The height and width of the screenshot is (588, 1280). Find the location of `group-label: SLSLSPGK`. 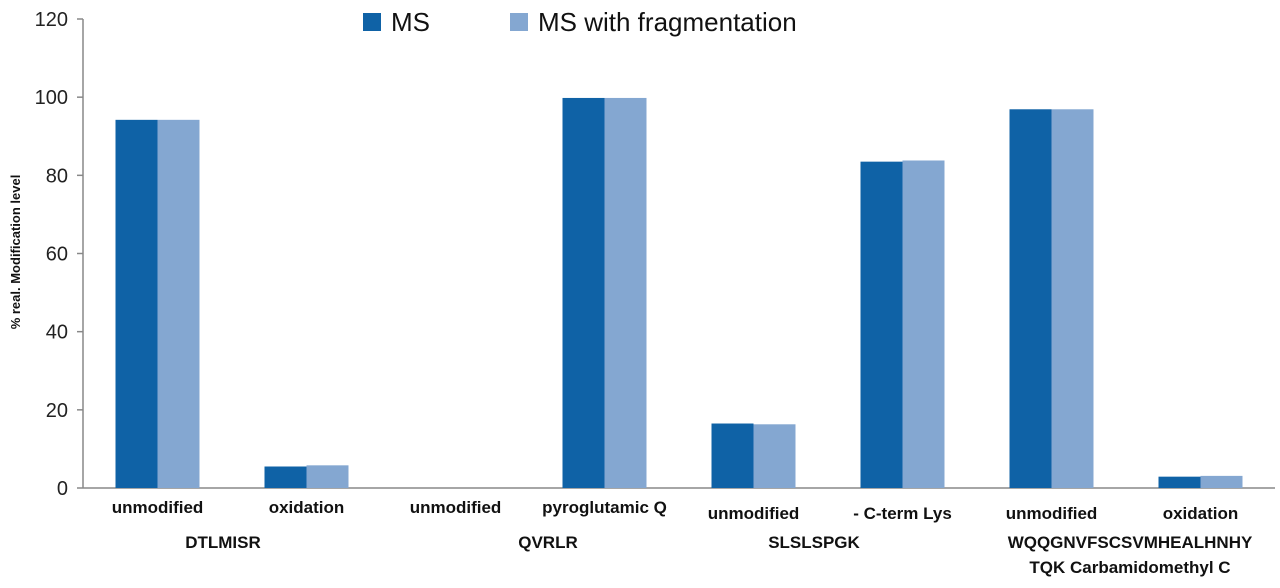

group-label: SLSLSPGK is located at coordinates (814, 542).